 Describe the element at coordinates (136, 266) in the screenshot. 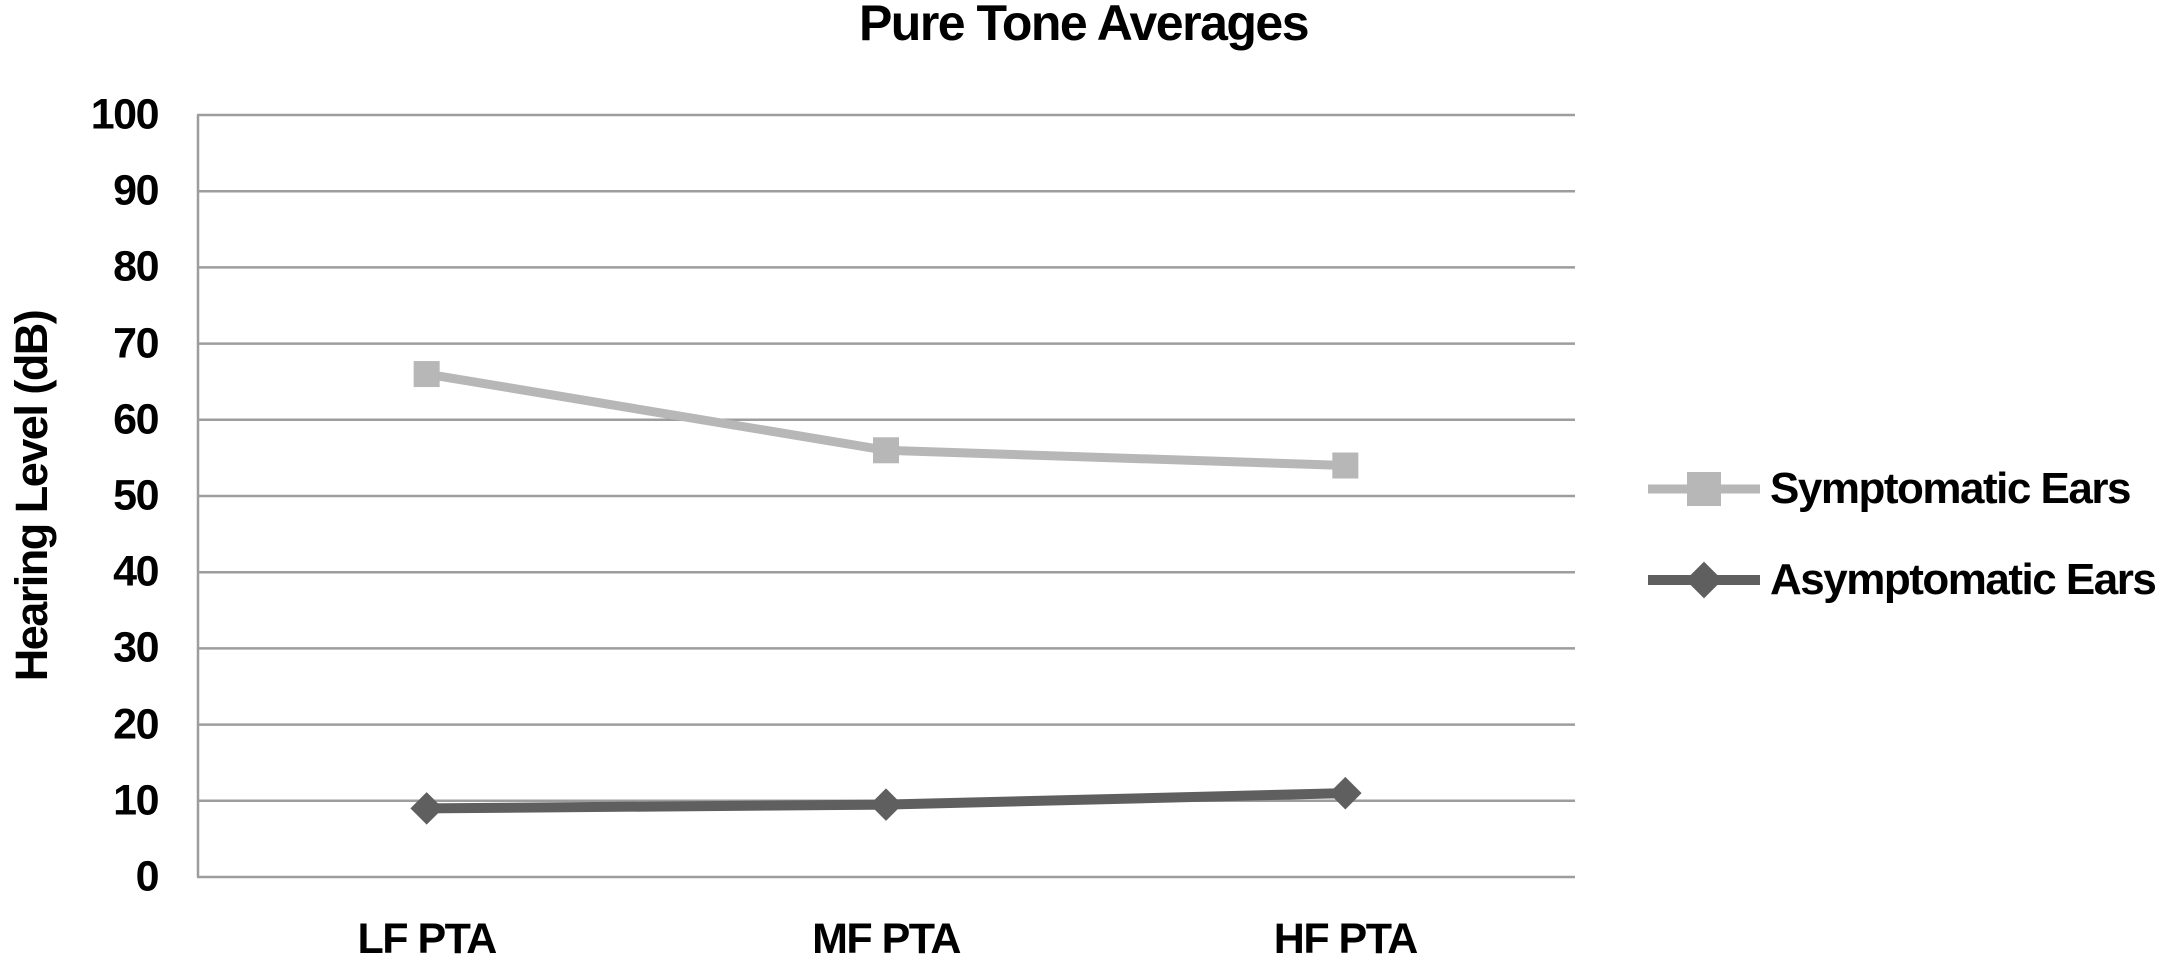

I see `y-tick-label: 80` at that location.